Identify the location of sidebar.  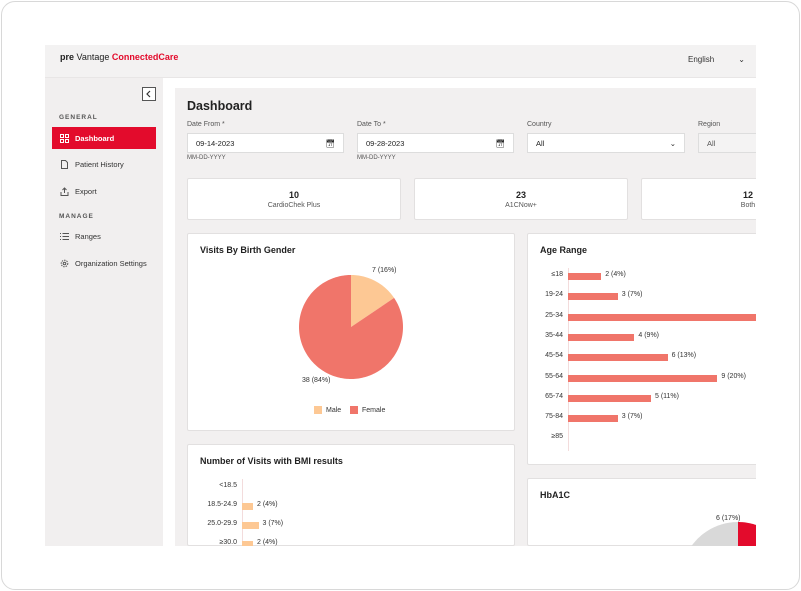
(104, 312).